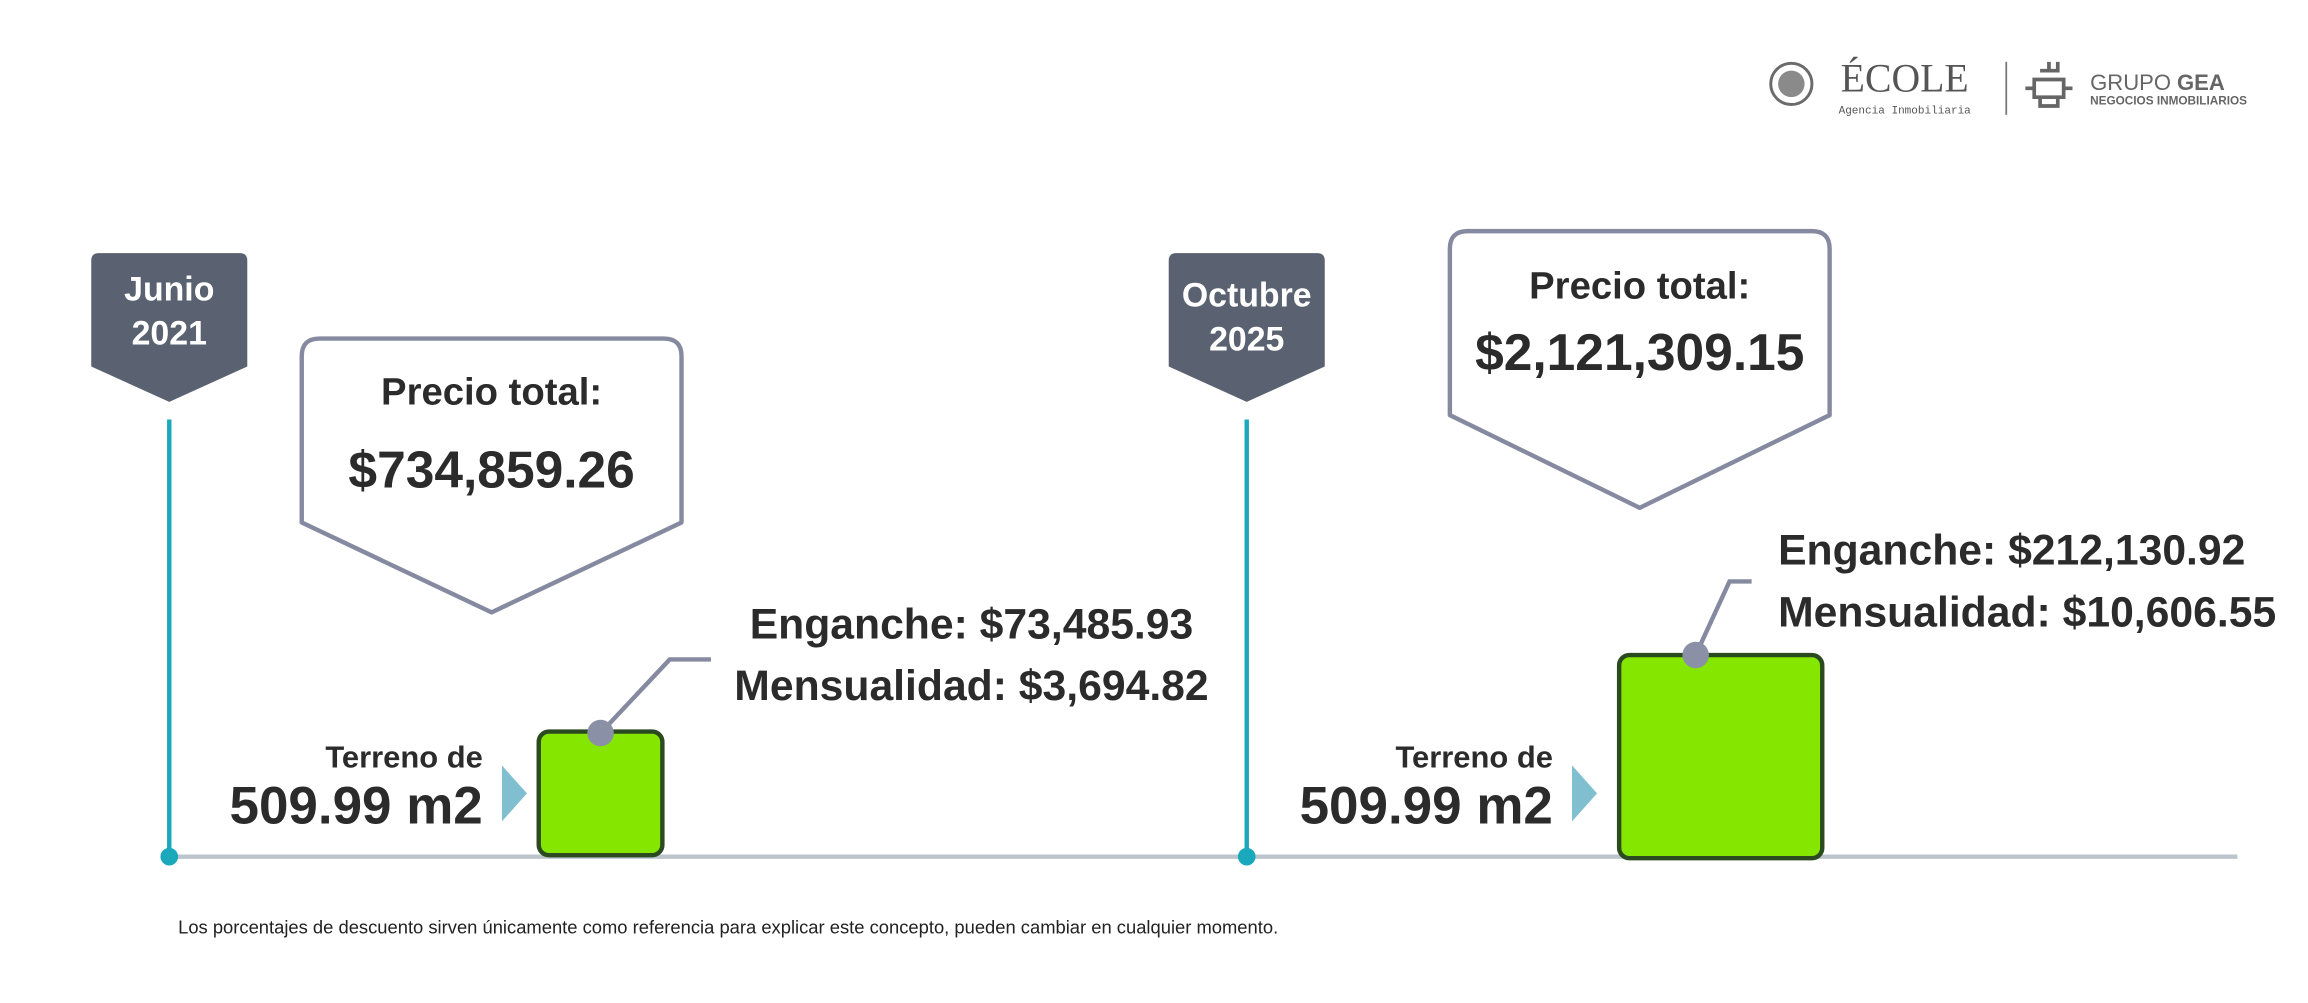 This screenshot has height=1003, width=2308. I want to click on brand2-bold: GEA, so click(2201, 82).